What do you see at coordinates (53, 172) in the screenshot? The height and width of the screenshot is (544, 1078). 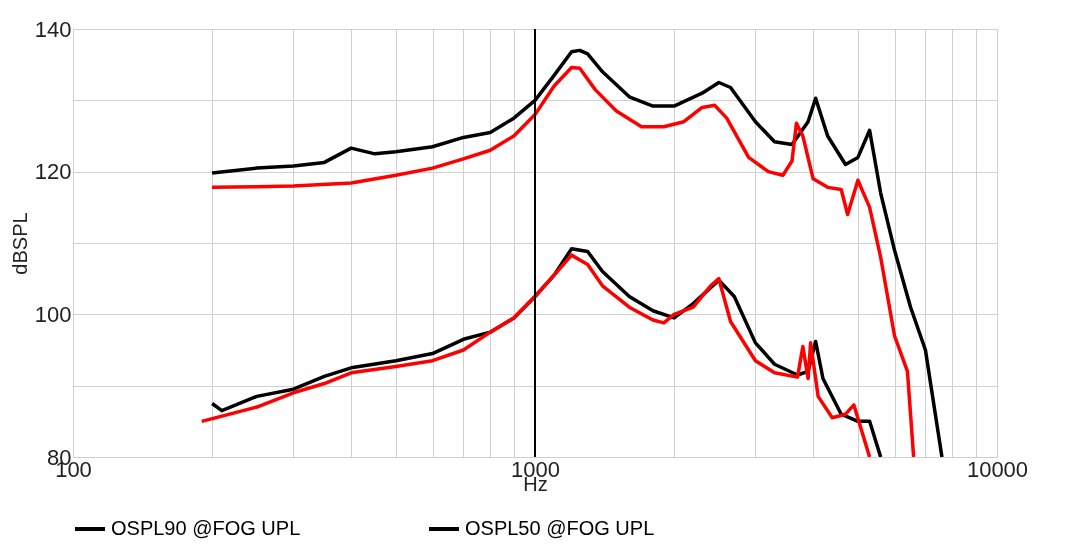 I see `y-tick-label: 120` at bounding box center [53, 172].